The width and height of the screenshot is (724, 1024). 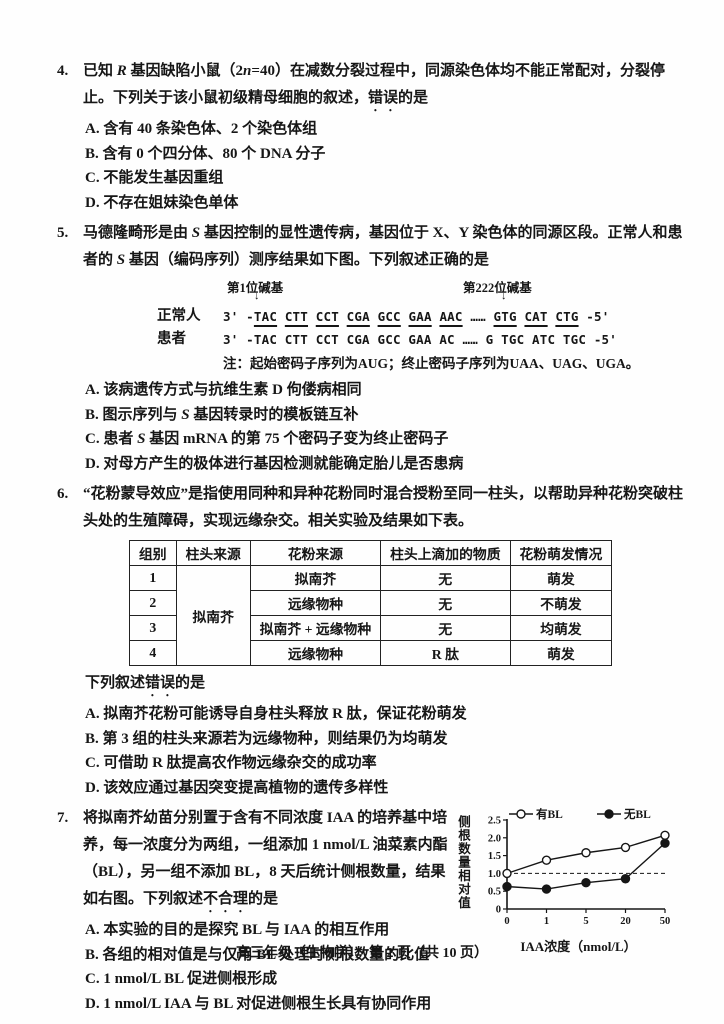 What do you see at coordinates (494, 838) in the screenshot?
I see `svg-text: 2.0` at bounding box center [494, 838].